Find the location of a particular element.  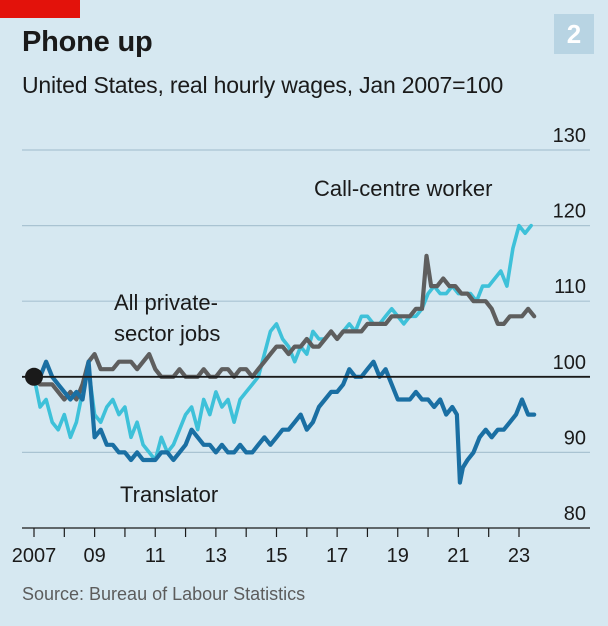

x-tick-label-21: 21 is located at coordinates (458, 556).